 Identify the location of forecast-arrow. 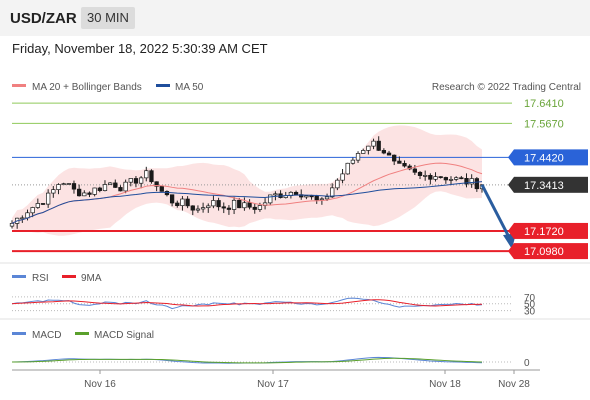
(498, 217).